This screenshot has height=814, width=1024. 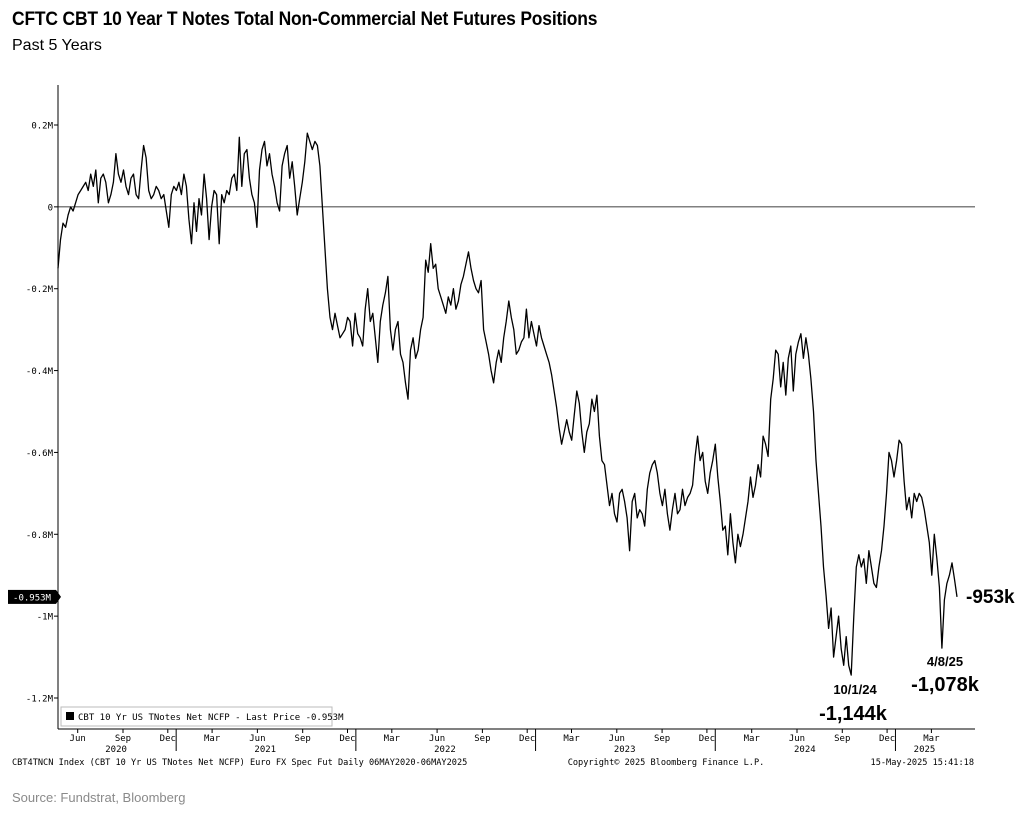 I want to click on legend-swatch, so click(x=70, y=716).